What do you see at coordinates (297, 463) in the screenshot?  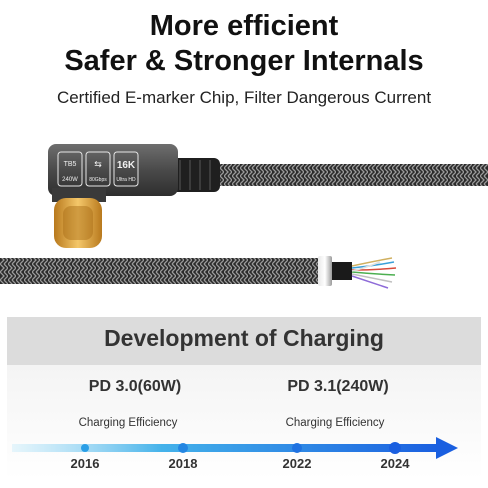 I see `year-label-2022: 2022` at bounding box center [297, 463].